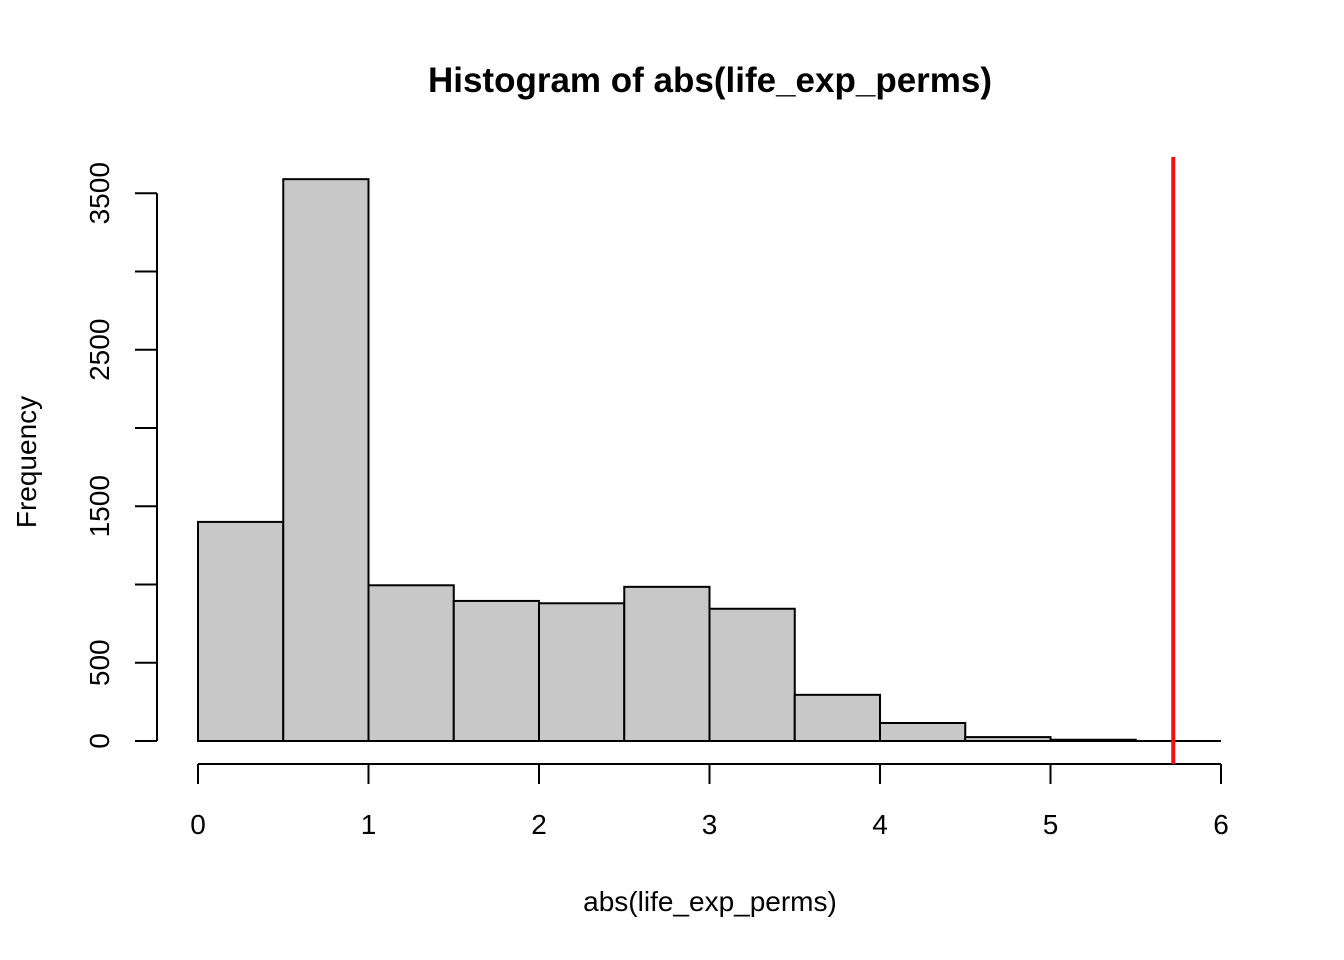 Image resolution: width=1344 pixels, height=960 pixels. I want to click on x-axis-label: abs(life_exp_perms), so click(710, 901).